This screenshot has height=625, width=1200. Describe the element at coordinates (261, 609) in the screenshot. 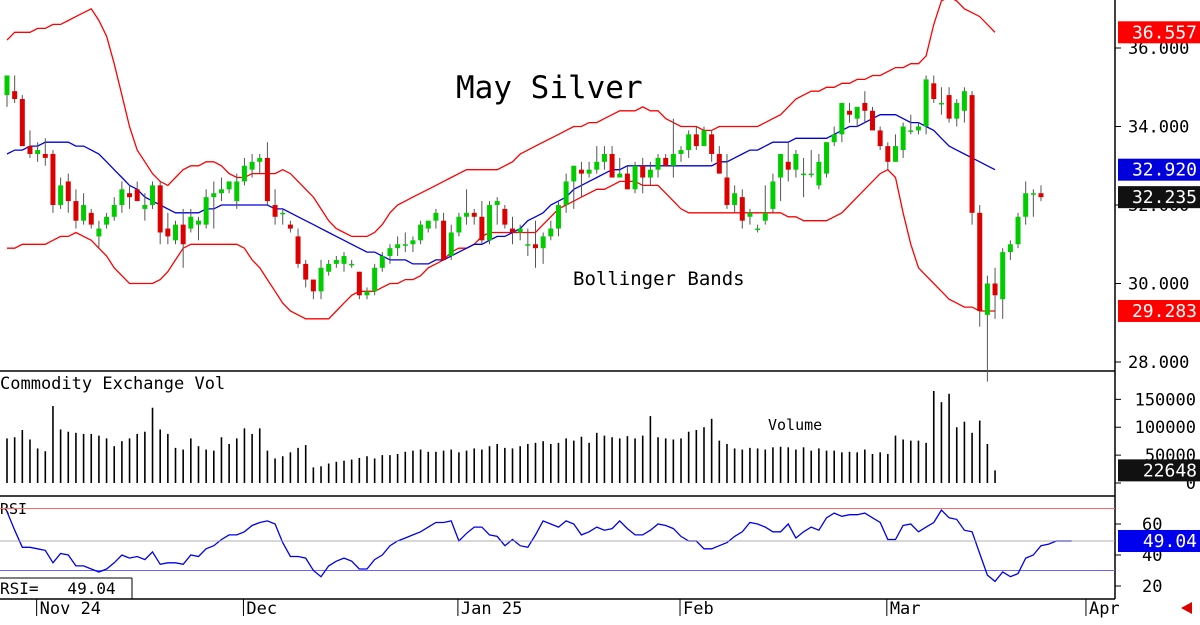

I see `x-axis-label: Dec` at that location.